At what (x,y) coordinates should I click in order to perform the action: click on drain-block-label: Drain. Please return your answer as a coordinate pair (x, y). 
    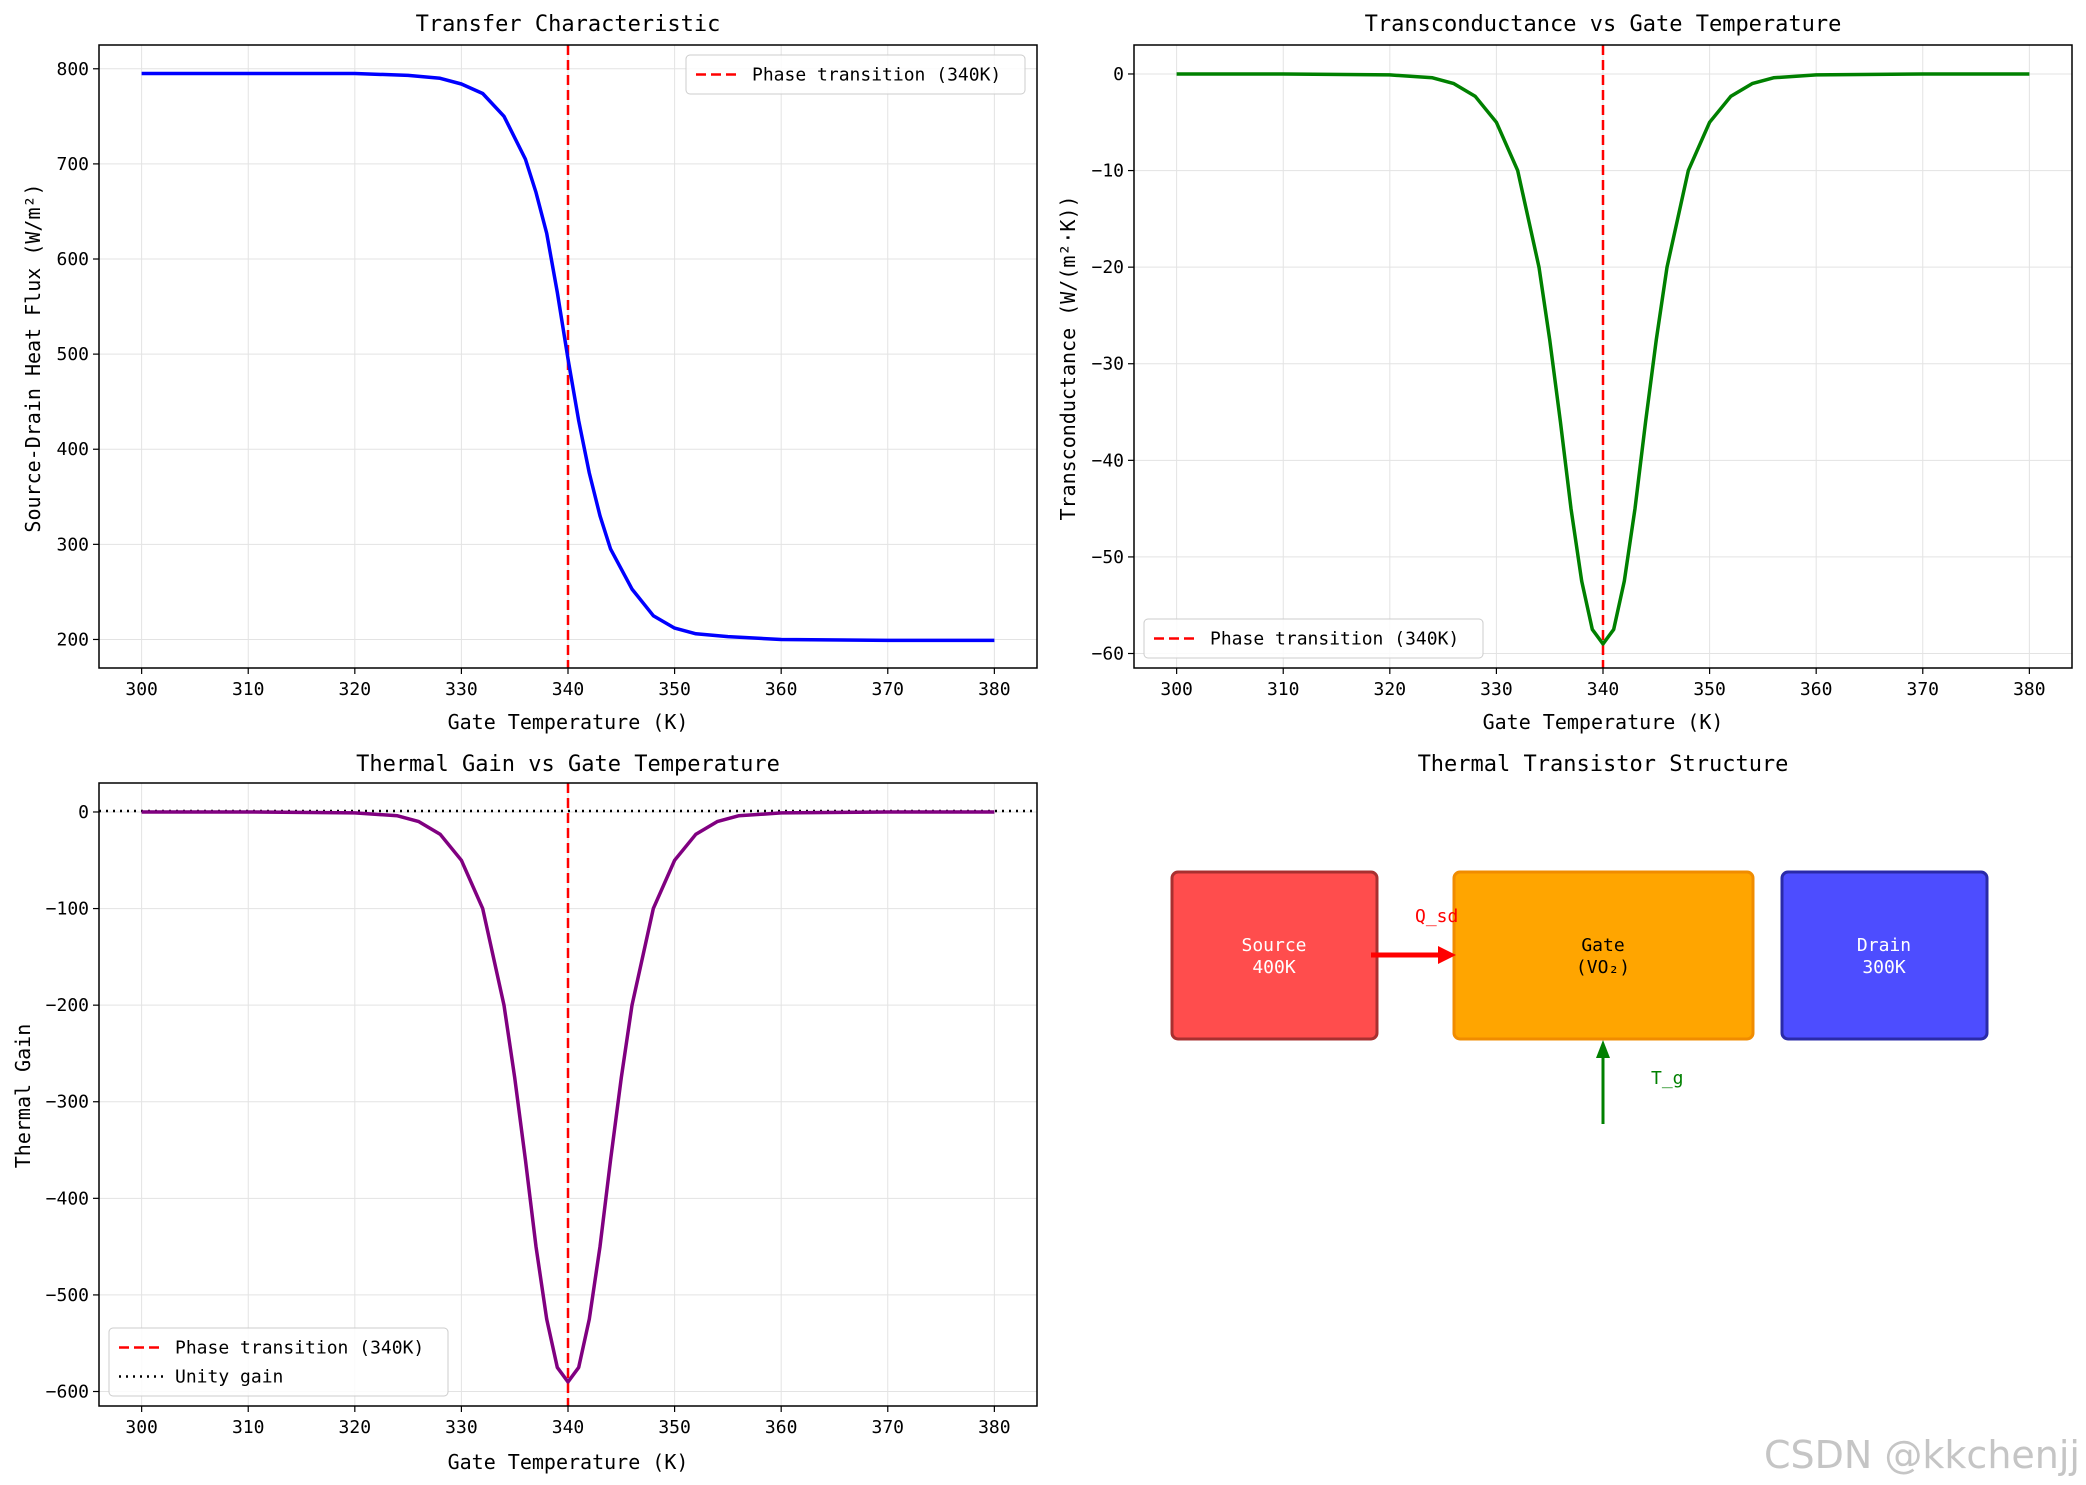
    Looking at the image, I should click on (1884, 945).